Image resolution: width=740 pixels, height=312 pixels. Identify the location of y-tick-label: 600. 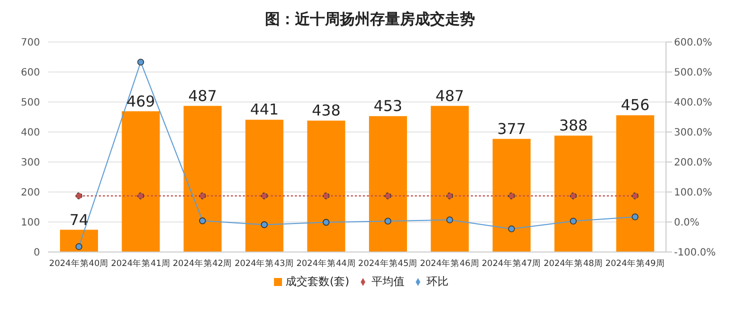
(30, 73).